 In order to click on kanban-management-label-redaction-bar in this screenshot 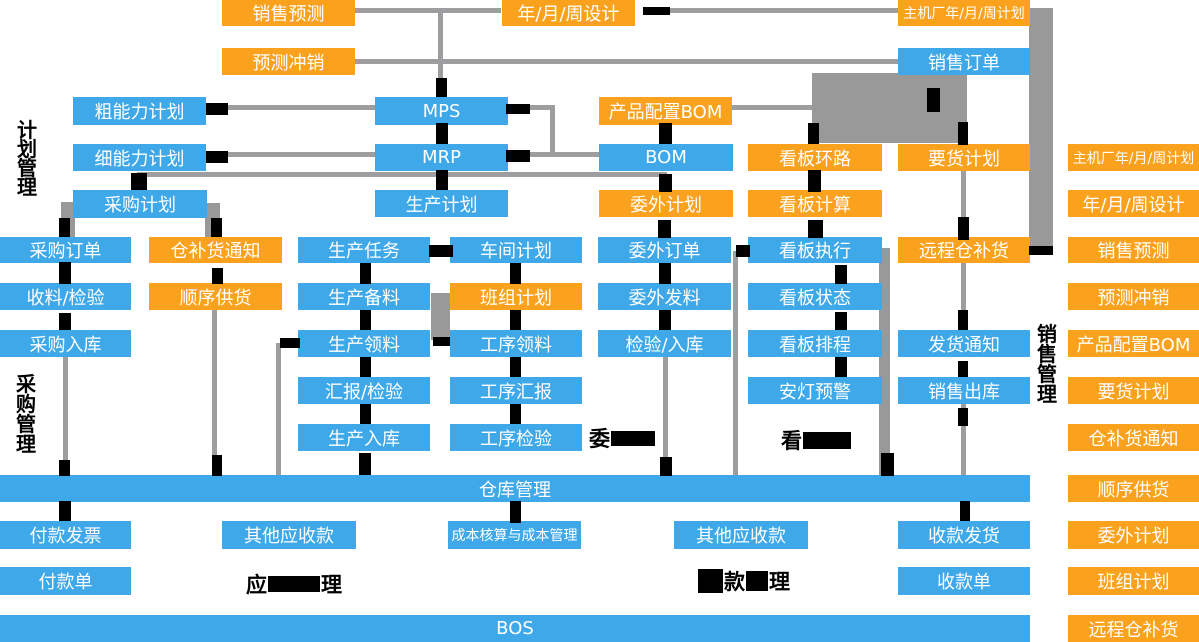, I will do `click(827, 440)`.